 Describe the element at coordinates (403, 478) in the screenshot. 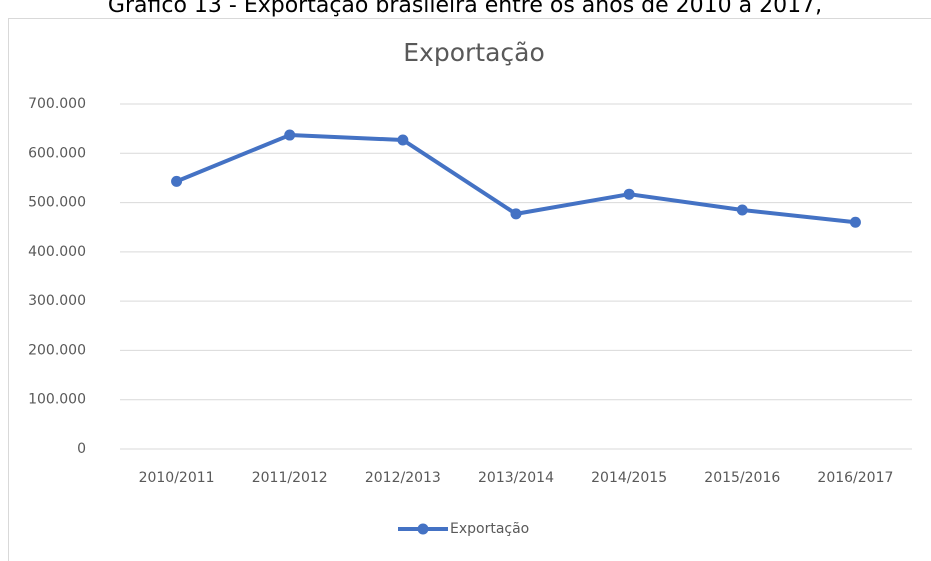

I see `x-tick-label: 2012/2013` at that location.